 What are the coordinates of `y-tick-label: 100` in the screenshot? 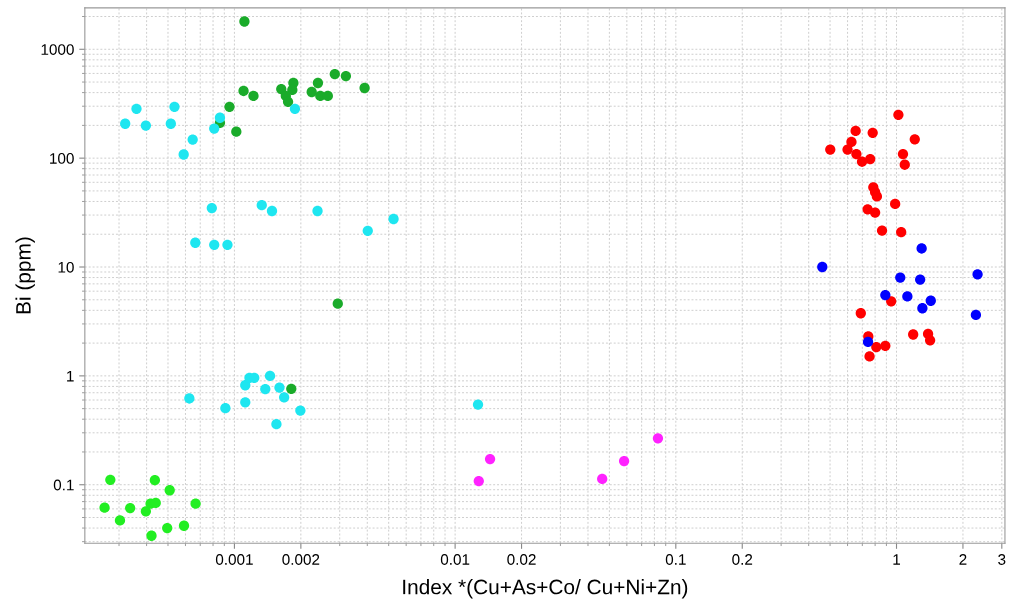 It's located at (62, 158).